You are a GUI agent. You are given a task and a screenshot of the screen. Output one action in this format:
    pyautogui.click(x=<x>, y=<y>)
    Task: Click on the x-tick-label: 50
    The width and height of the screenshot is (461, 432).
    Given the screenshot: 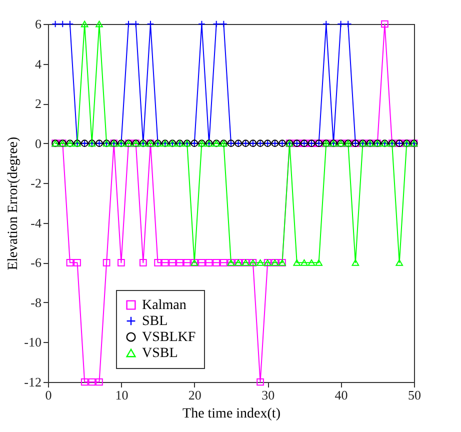 What is the action you would take?
    pyautogui.click(x=414, y=395)
    